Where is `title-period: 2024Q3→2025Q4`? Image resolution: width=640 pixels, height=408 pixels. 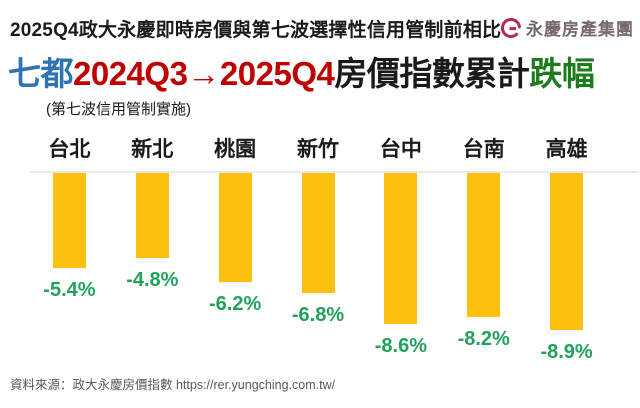
title-period: 2024Q3→2025Q4 is located at coordinates (204, 73).